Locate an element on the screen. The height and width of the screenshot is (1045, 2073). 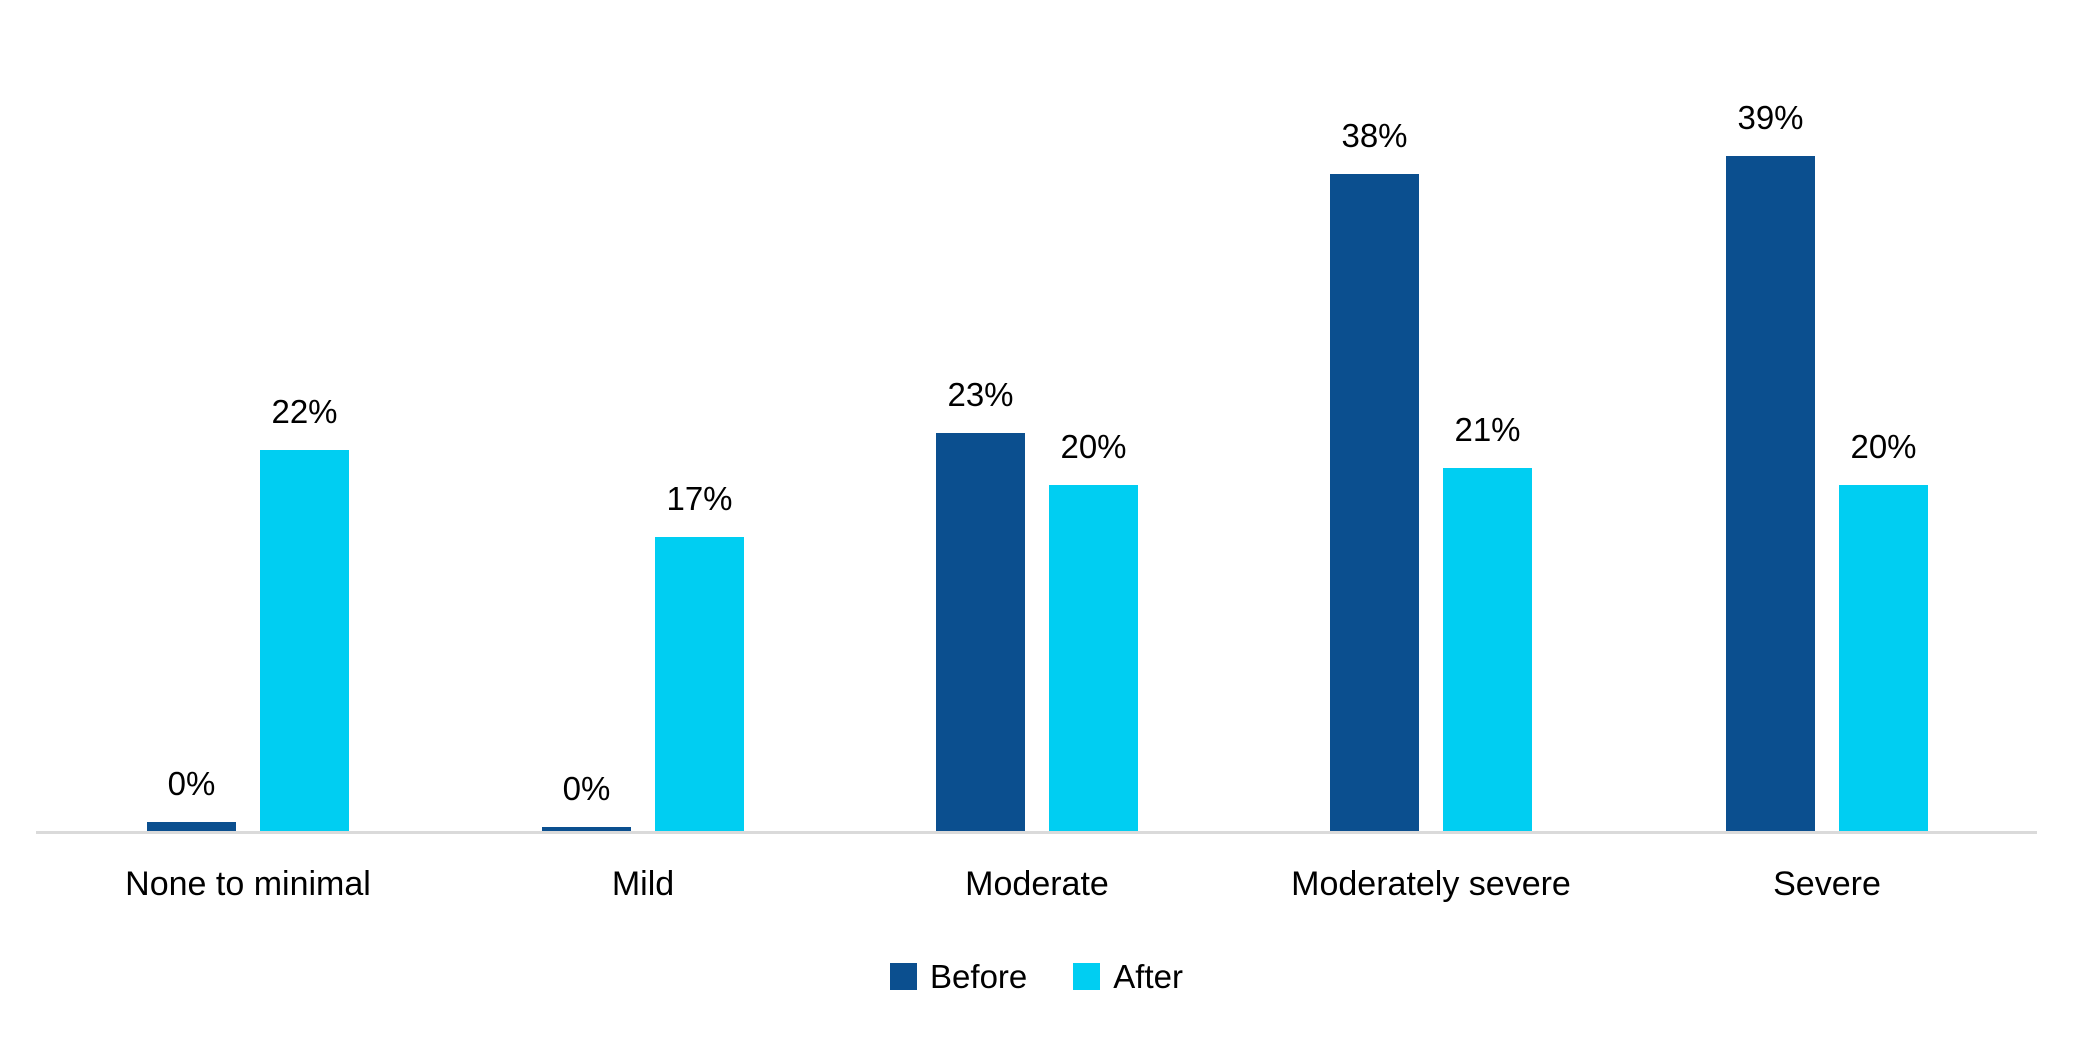
bar-after-severe is located at coordinates (1883, 658).